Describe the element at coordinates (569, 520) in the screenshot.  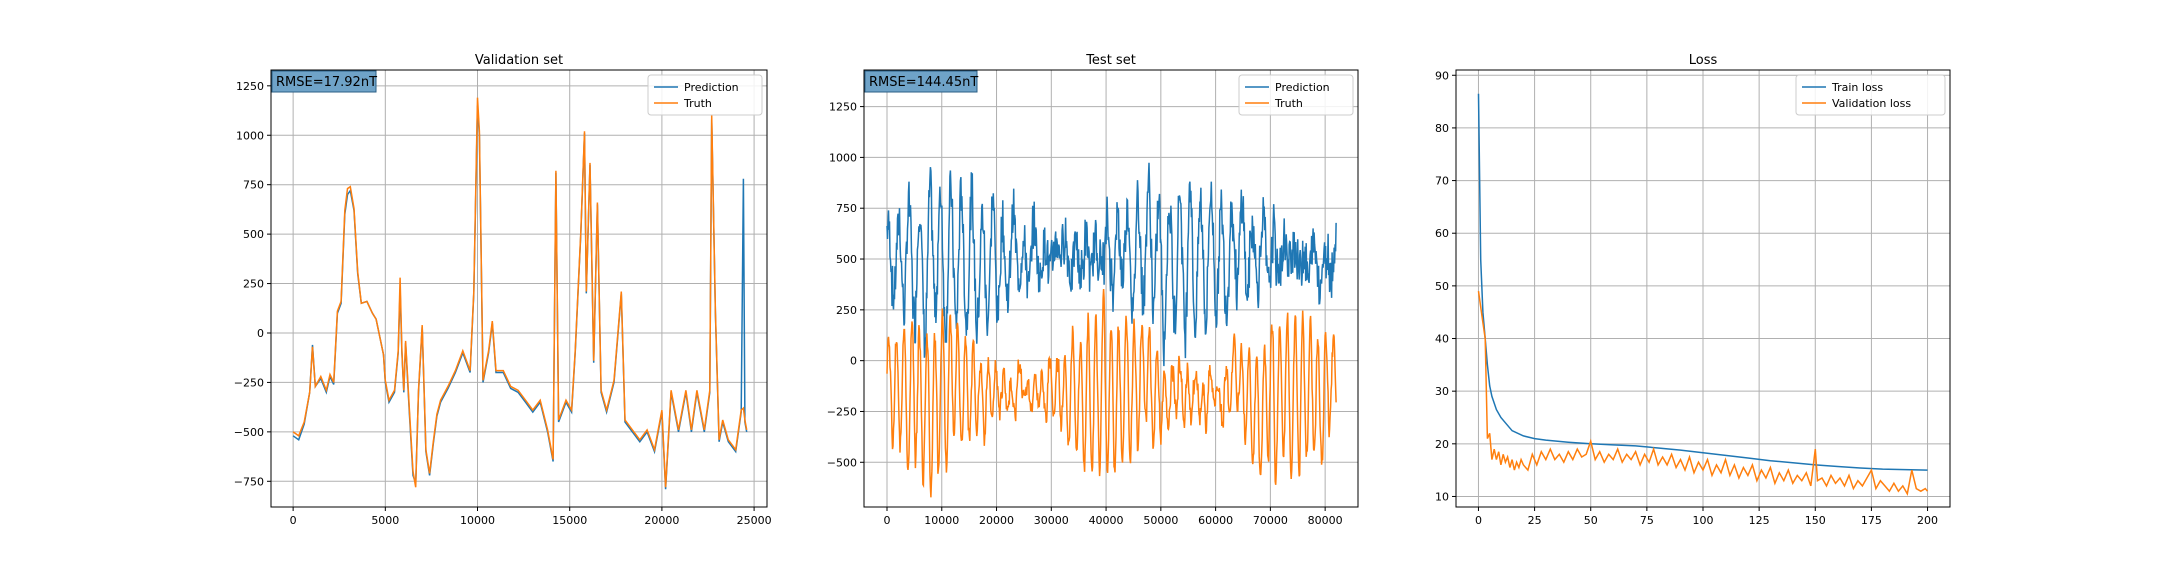
I see `x-tick-label: 15000` at that location.